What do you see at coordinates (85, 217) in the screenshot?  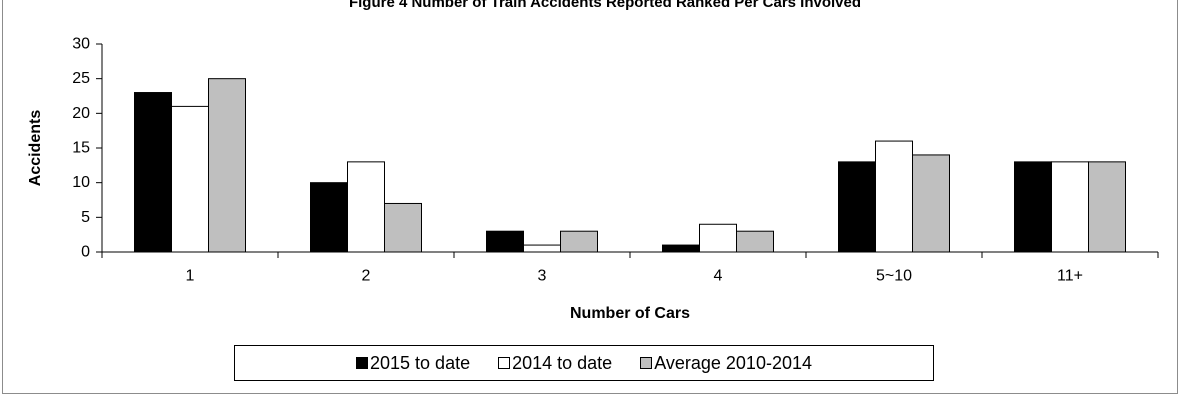 I see `y-tick-label: 5` at bounding box center [85, 217].